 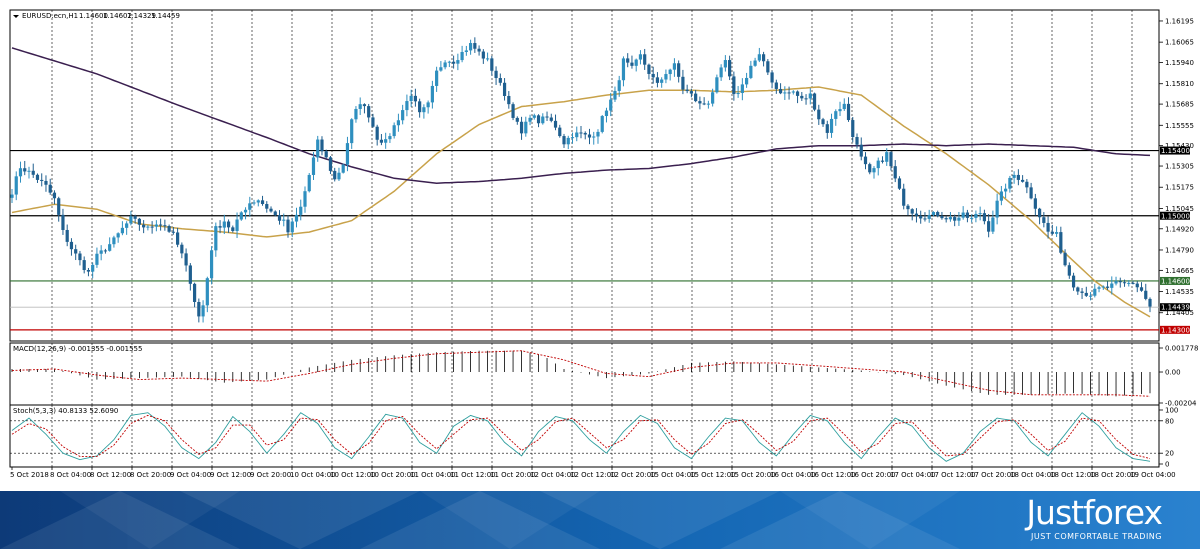 I want to click on y-tick-label: 1.15940, so click(x=1179, y=63).